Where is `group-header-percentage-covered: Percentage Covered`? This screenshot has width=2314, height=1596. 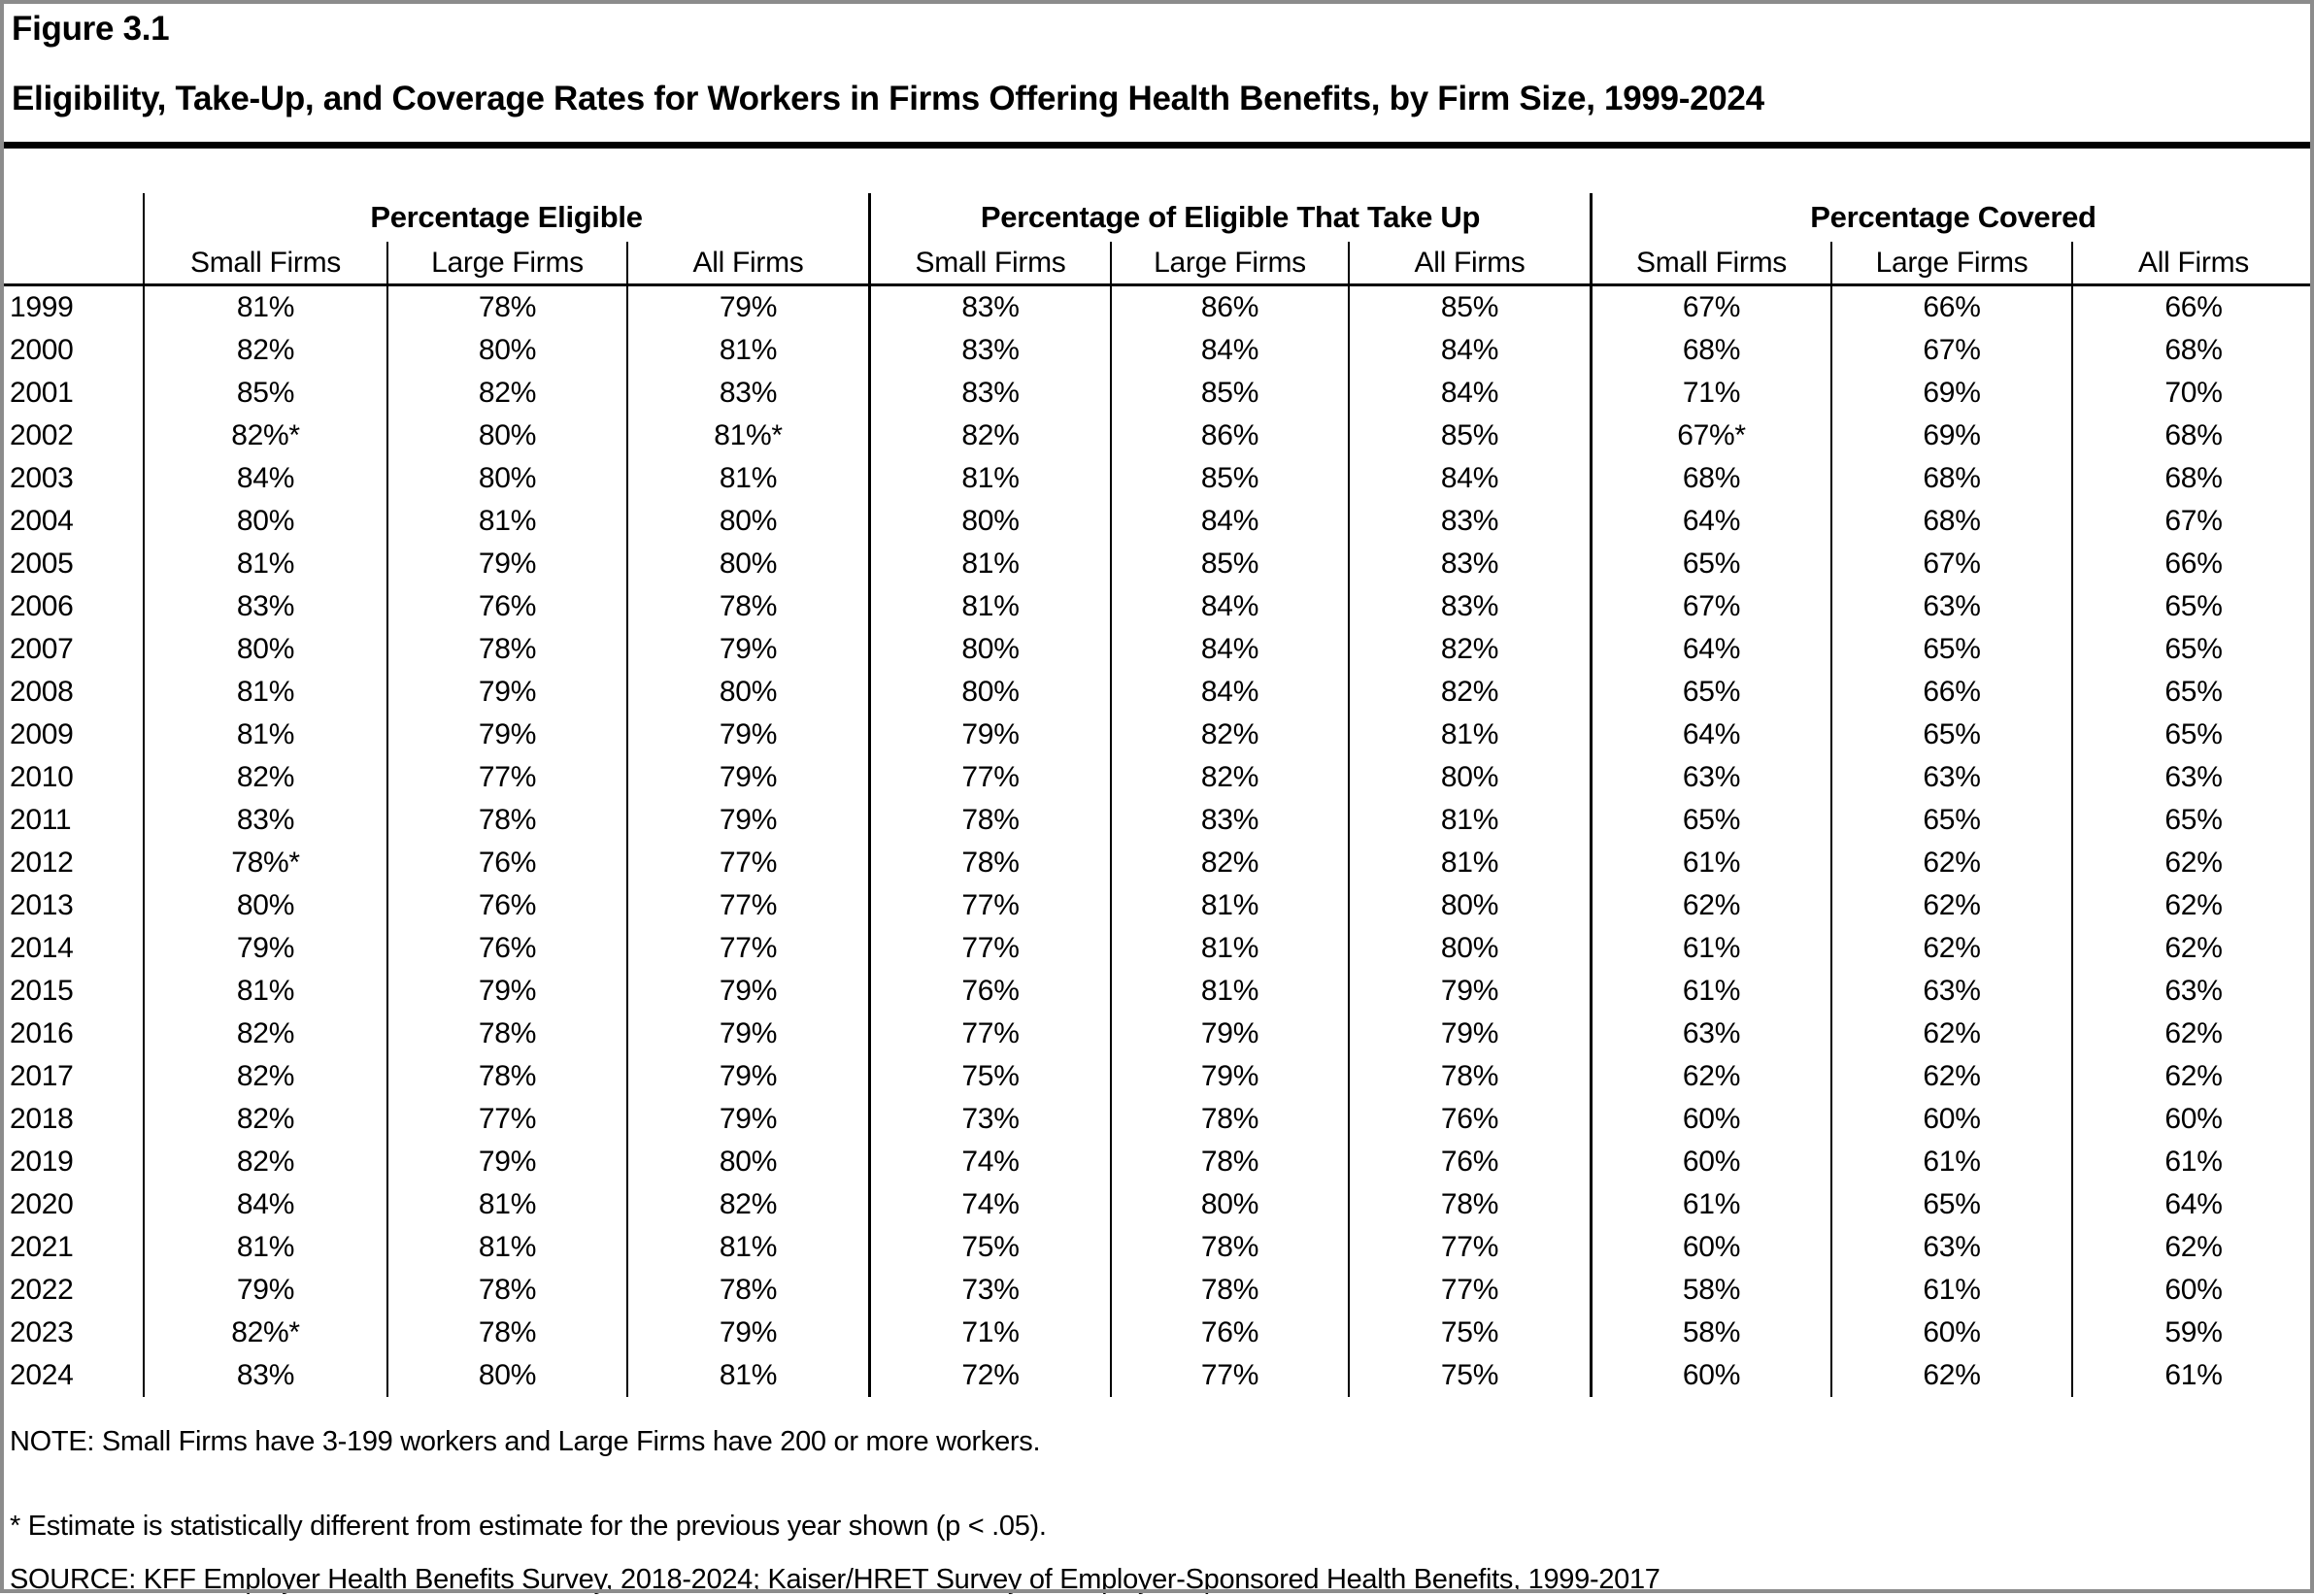
group-header-percentage-covered: Percentage Covered is located at coordinates (1952, 217).